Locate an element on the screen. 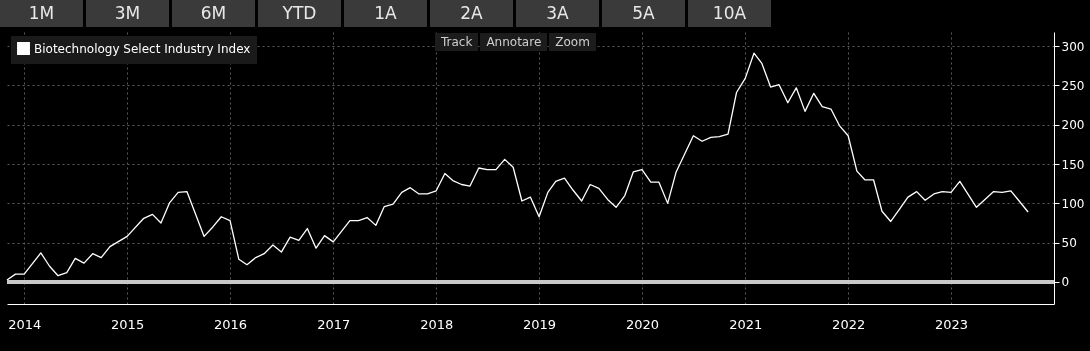  x-tick-label: 2020 is located at coordinates (642, 324).